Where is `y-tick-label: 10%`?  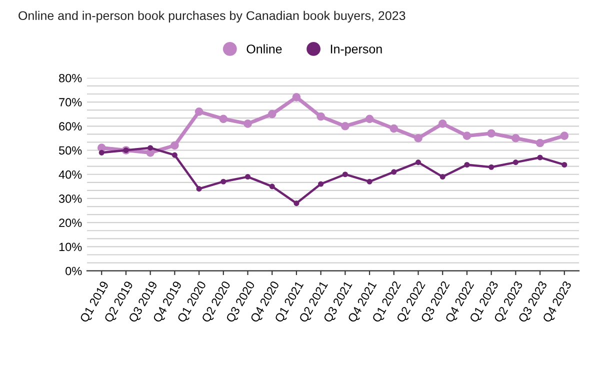
y-tick-label: 10% is located at coordinates (70, 247).